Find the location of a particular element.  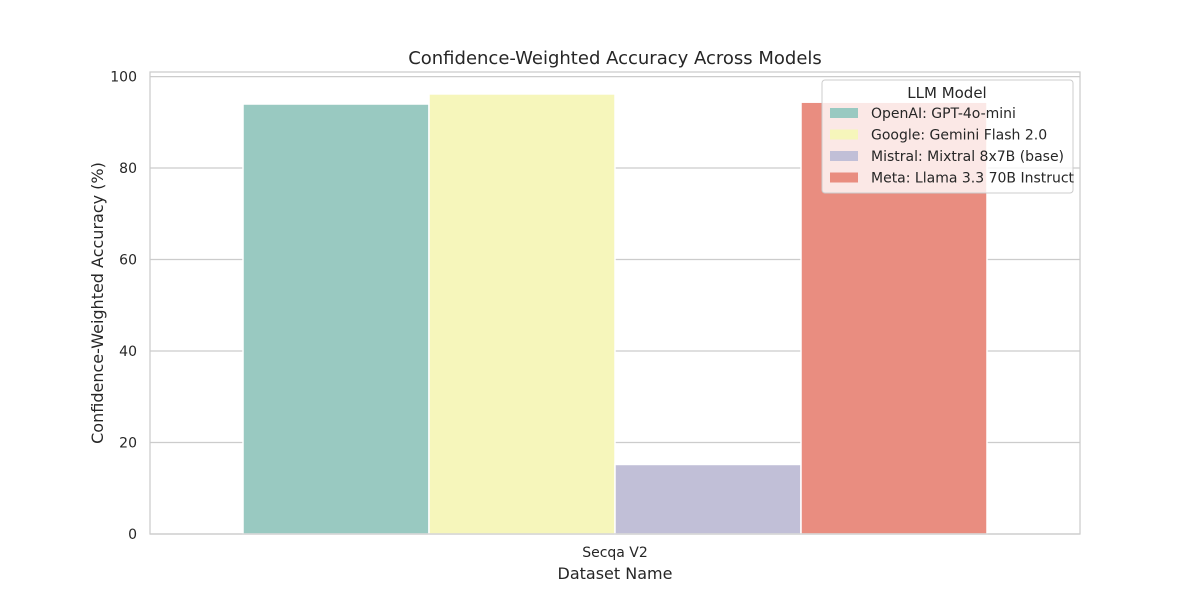

legend-label: Google: Gemini Flash 2.0 is located at coordinates (959, 136).